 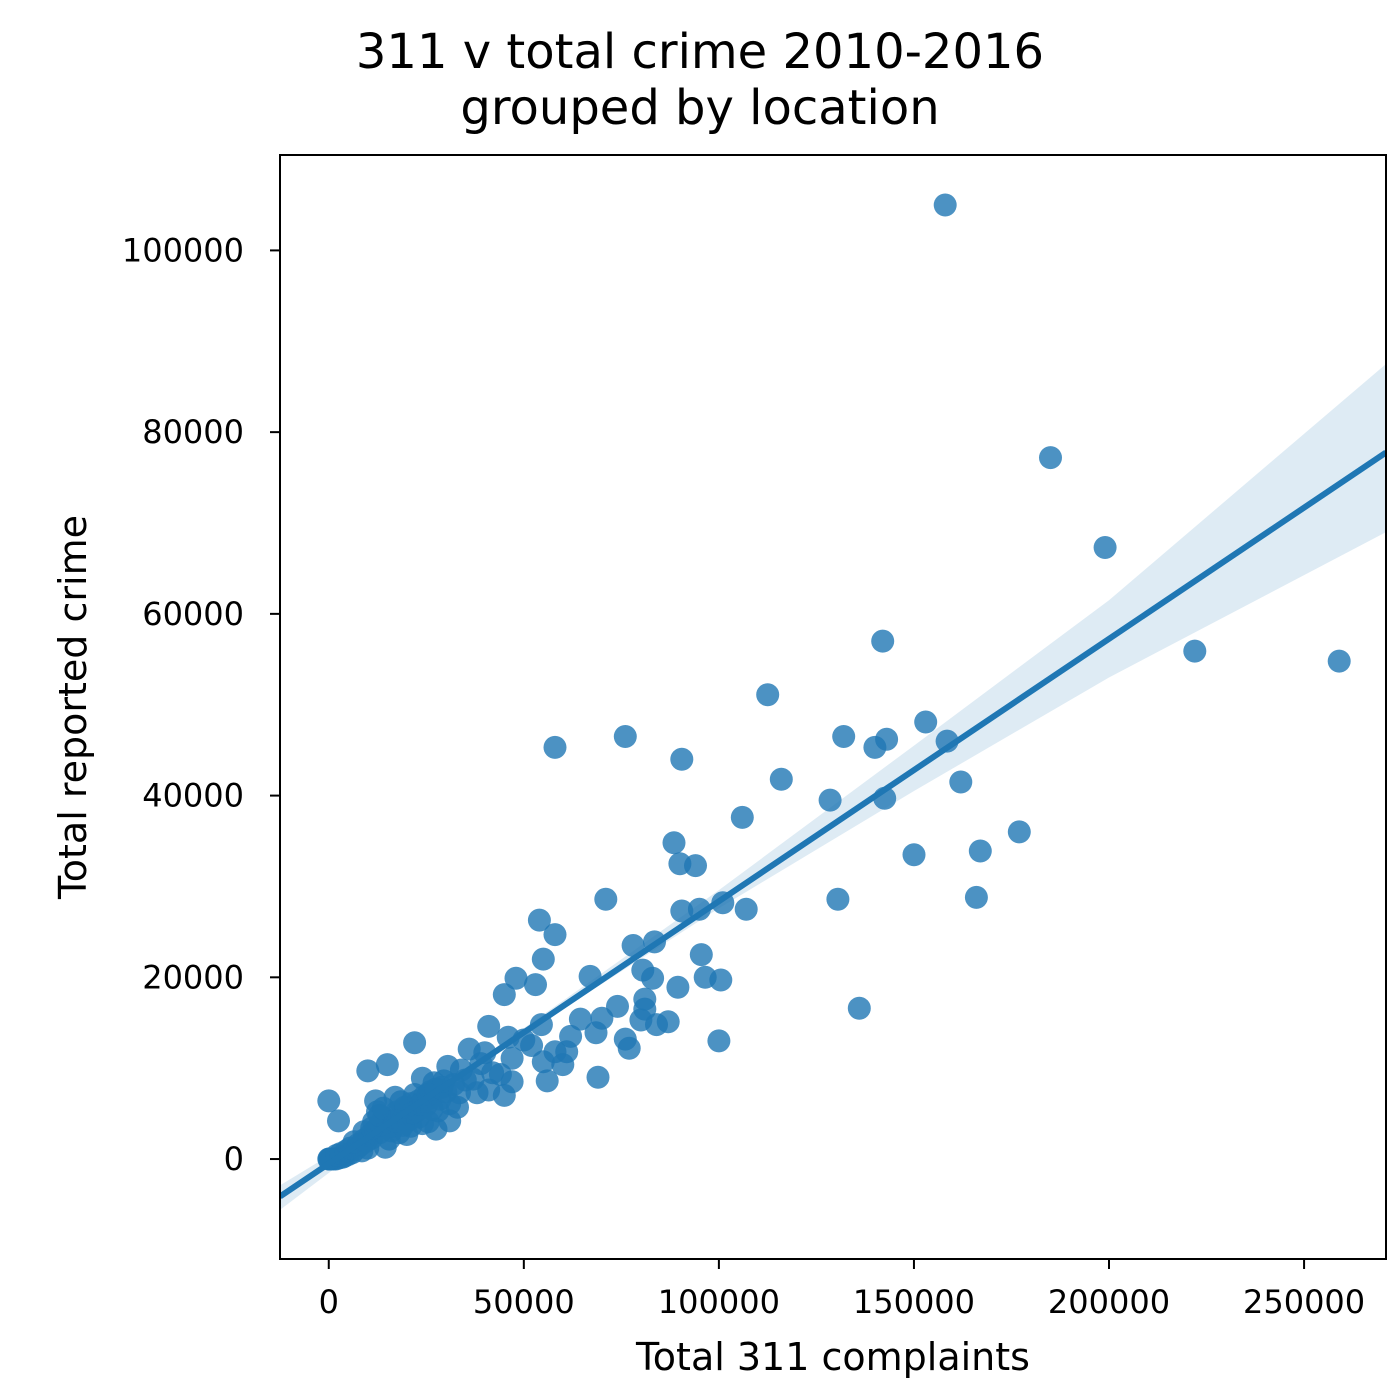 What do you see at coordinates (700, 52) in the screenshot?
I see `chart-title-line-1: 311 v total crime 2010-2016` at bounding box center [700, 52].